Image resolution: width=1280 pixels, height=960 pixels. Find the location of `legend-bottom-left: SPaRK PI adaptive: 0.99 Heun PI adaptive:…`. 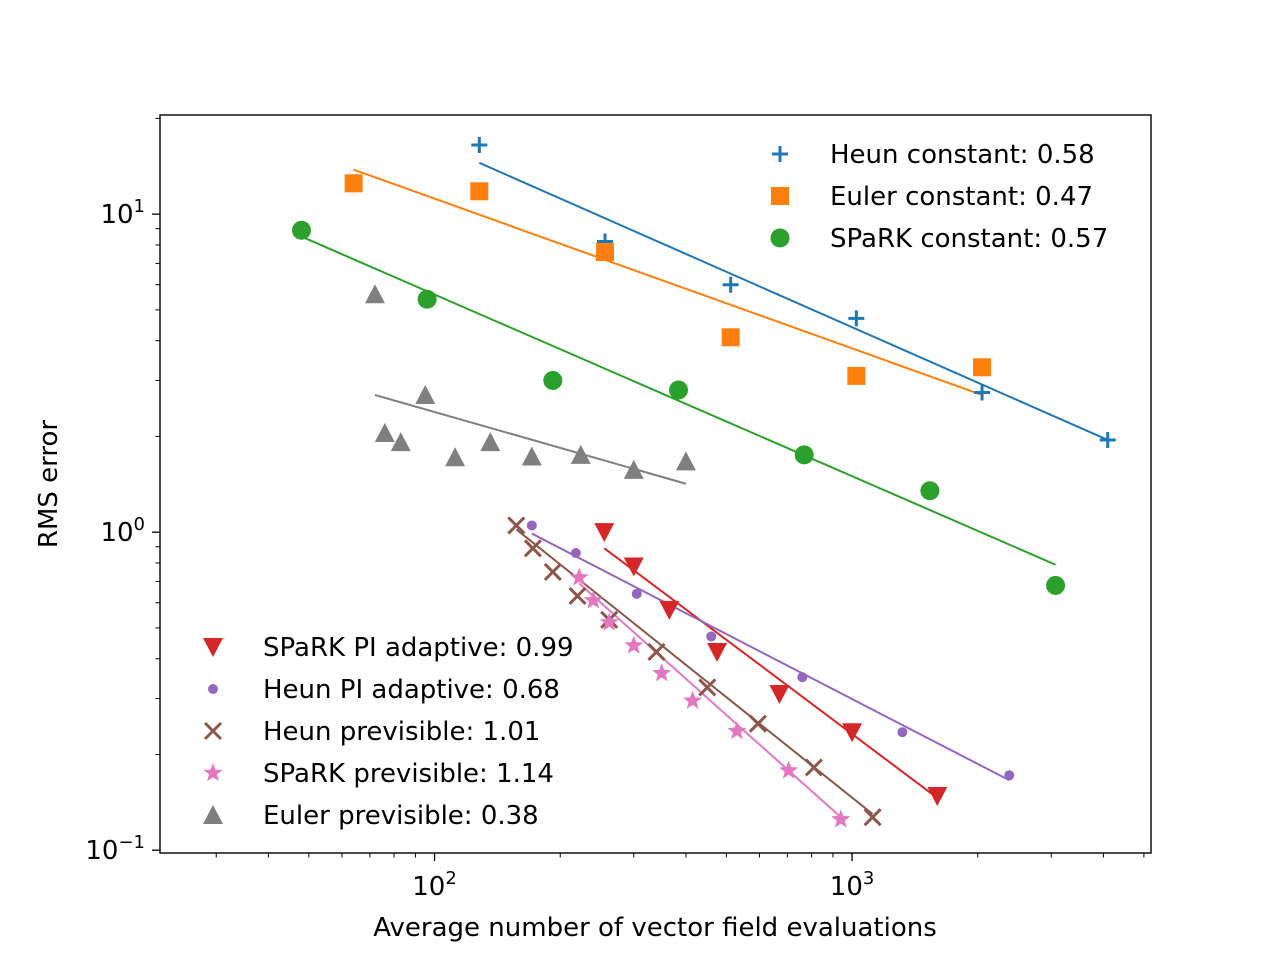

legend-bottom-left: SPaRK PI adaptive: 0.99 Heun PI adaptive:… is located at coordinates (388, 732).